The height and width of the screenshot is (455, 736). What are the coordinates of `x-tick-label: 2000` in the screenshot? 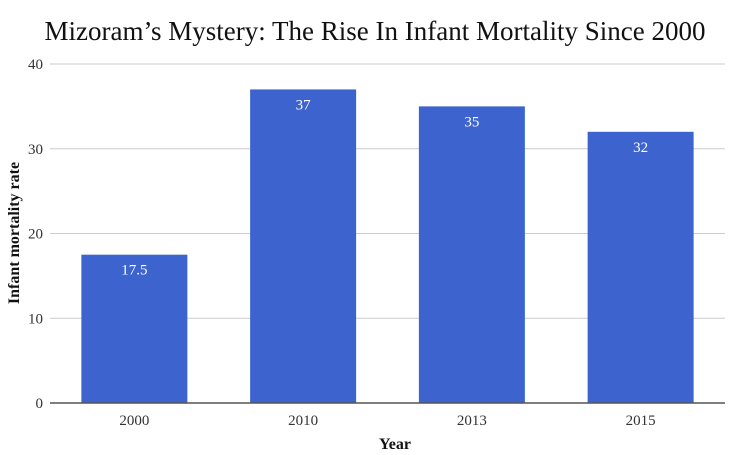 It's located at (134, 421).